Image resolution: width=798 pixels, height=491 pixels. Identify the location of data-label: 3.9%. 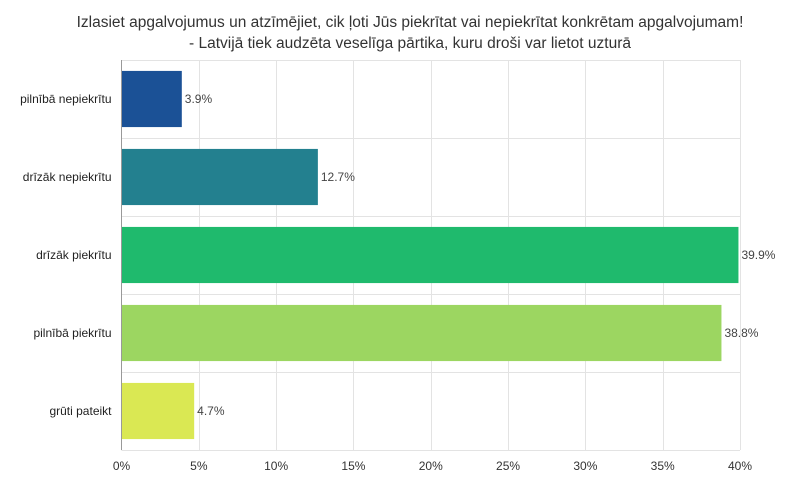
(199, 99).